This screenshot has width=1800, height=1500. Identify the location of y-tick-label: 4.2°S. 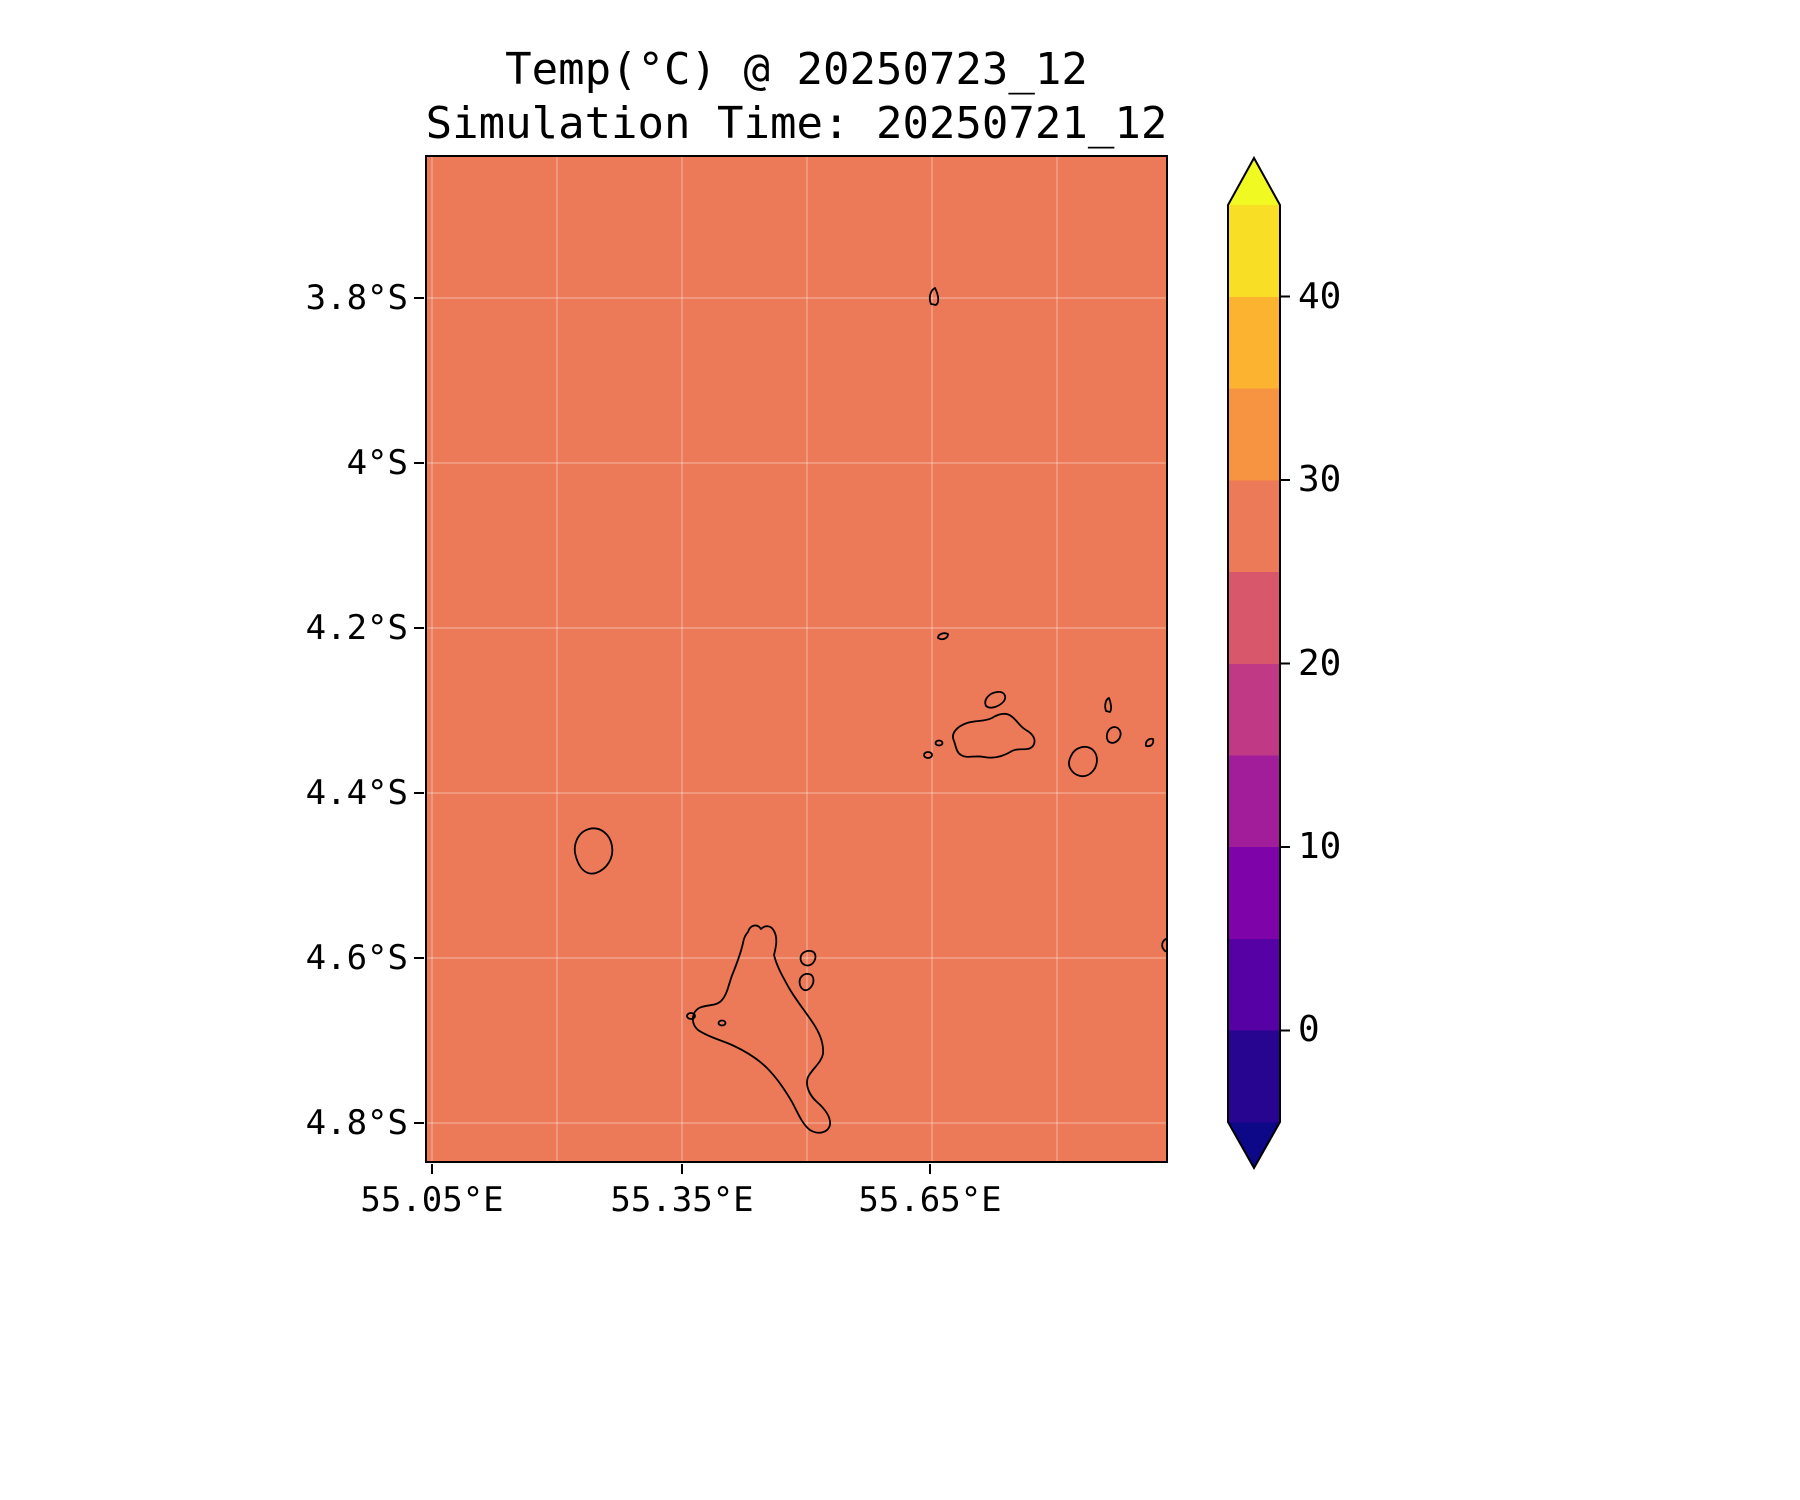
(356, 628).